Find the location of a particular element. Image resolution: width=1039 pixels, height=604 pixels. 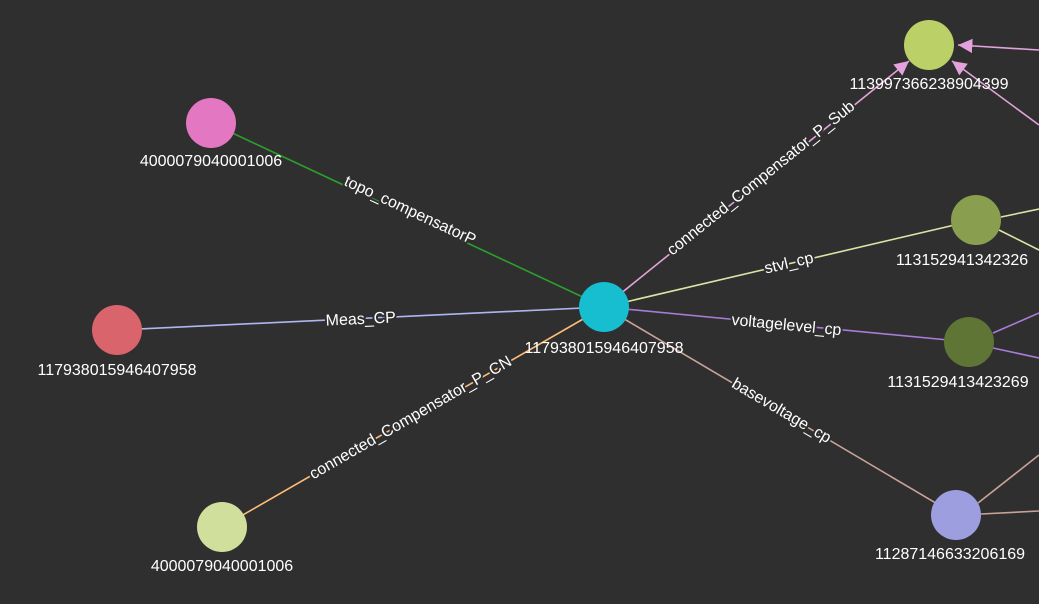

node-lavender-bv: 11287146633206169 is located at coordinates (950, 526).